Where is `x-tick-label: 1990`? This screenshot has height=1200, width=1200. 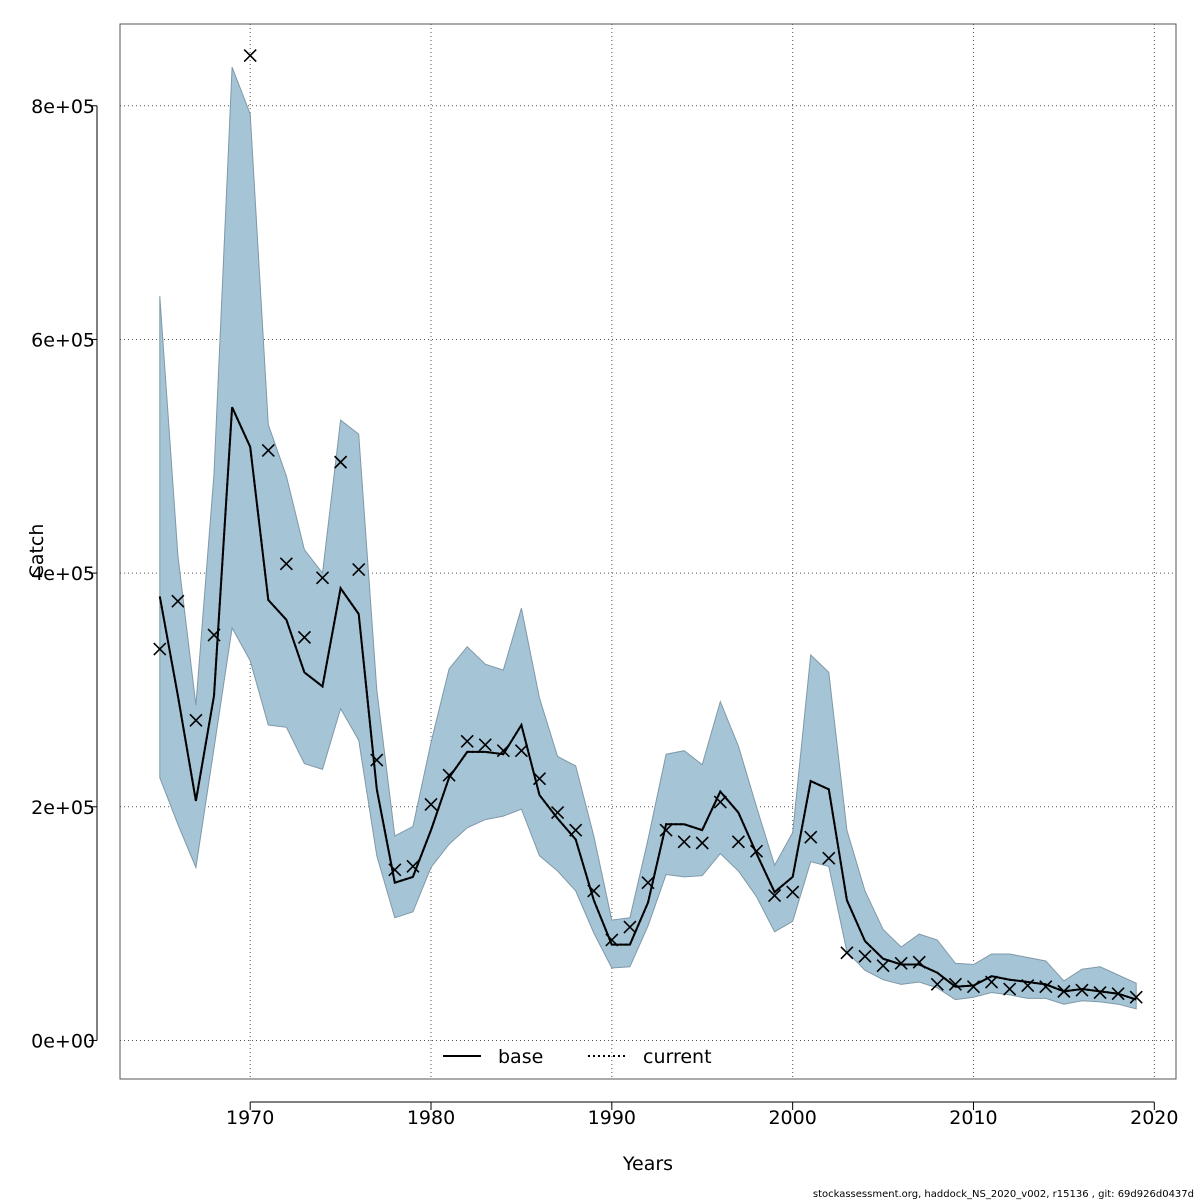 x-tick-label: 1990 is located at coordinates (612, 1118).